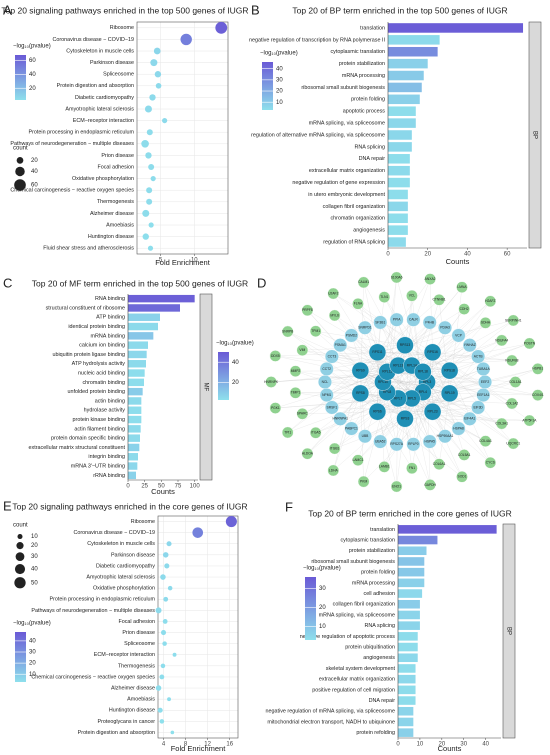 This screenshot has width=550, height=755. I want to click on node-label: RPL19, so click(450, 393).